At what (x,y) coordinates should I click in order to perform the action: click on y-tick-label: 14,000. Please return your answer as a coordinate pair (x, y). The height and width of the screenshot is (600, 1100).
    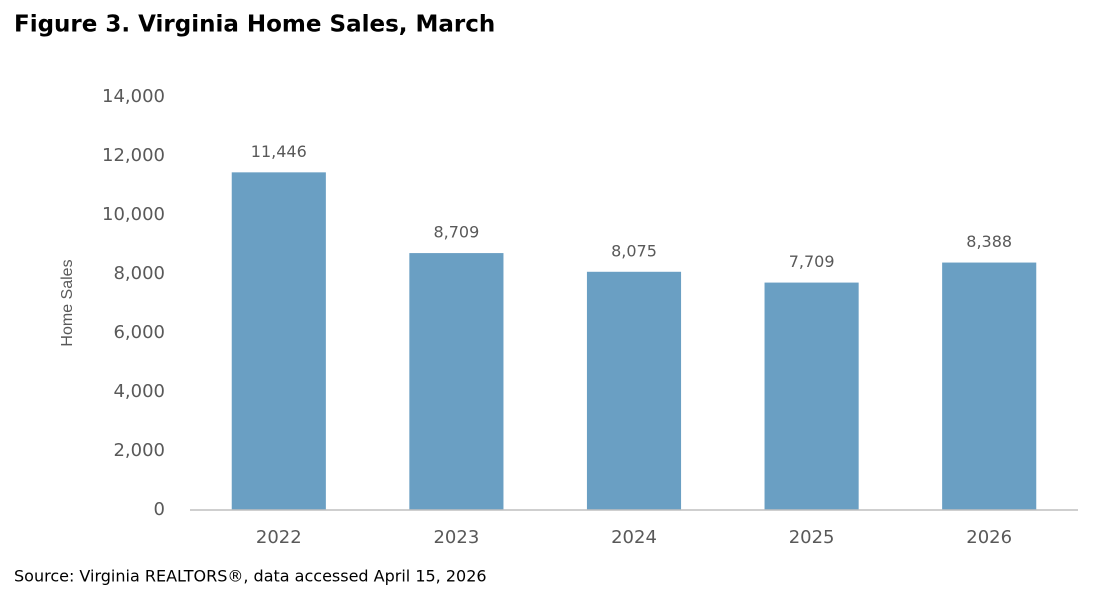
    Looking at the image, I should click on (133, 96).